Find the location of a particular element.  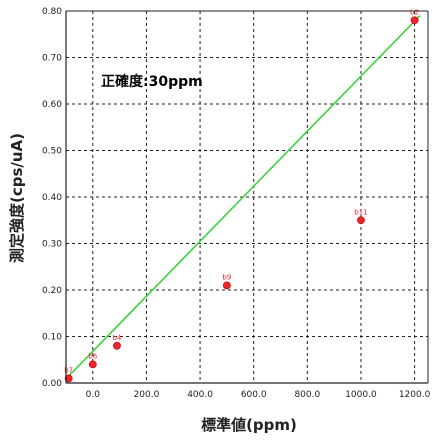

x-tick-label: 800.0 is located at coordinates (307, 395).